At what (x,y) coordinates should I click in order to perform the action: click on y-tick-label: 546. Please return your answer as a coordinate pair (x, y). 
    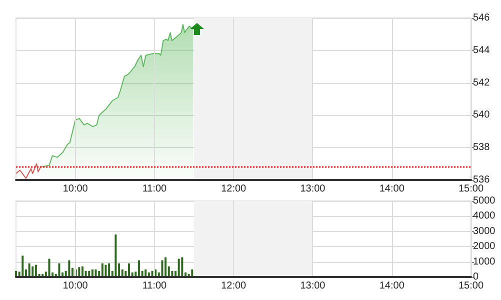
    Looking at the image, I should click on (481, 18).